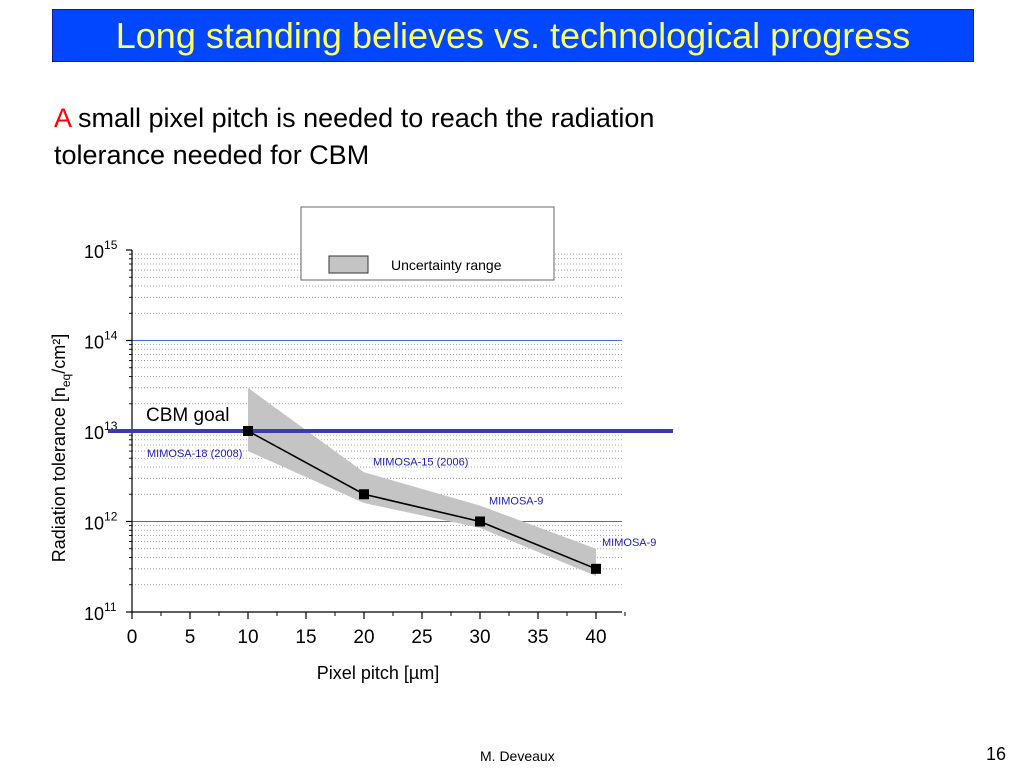 Image resolution: width=1024 pixels, height=768 pixels. What do you see at coordinates (194, 454) in the screenshot?
I see `data-point-label: MIMOSA-18 (2008)` at bounding box center [194, 454].